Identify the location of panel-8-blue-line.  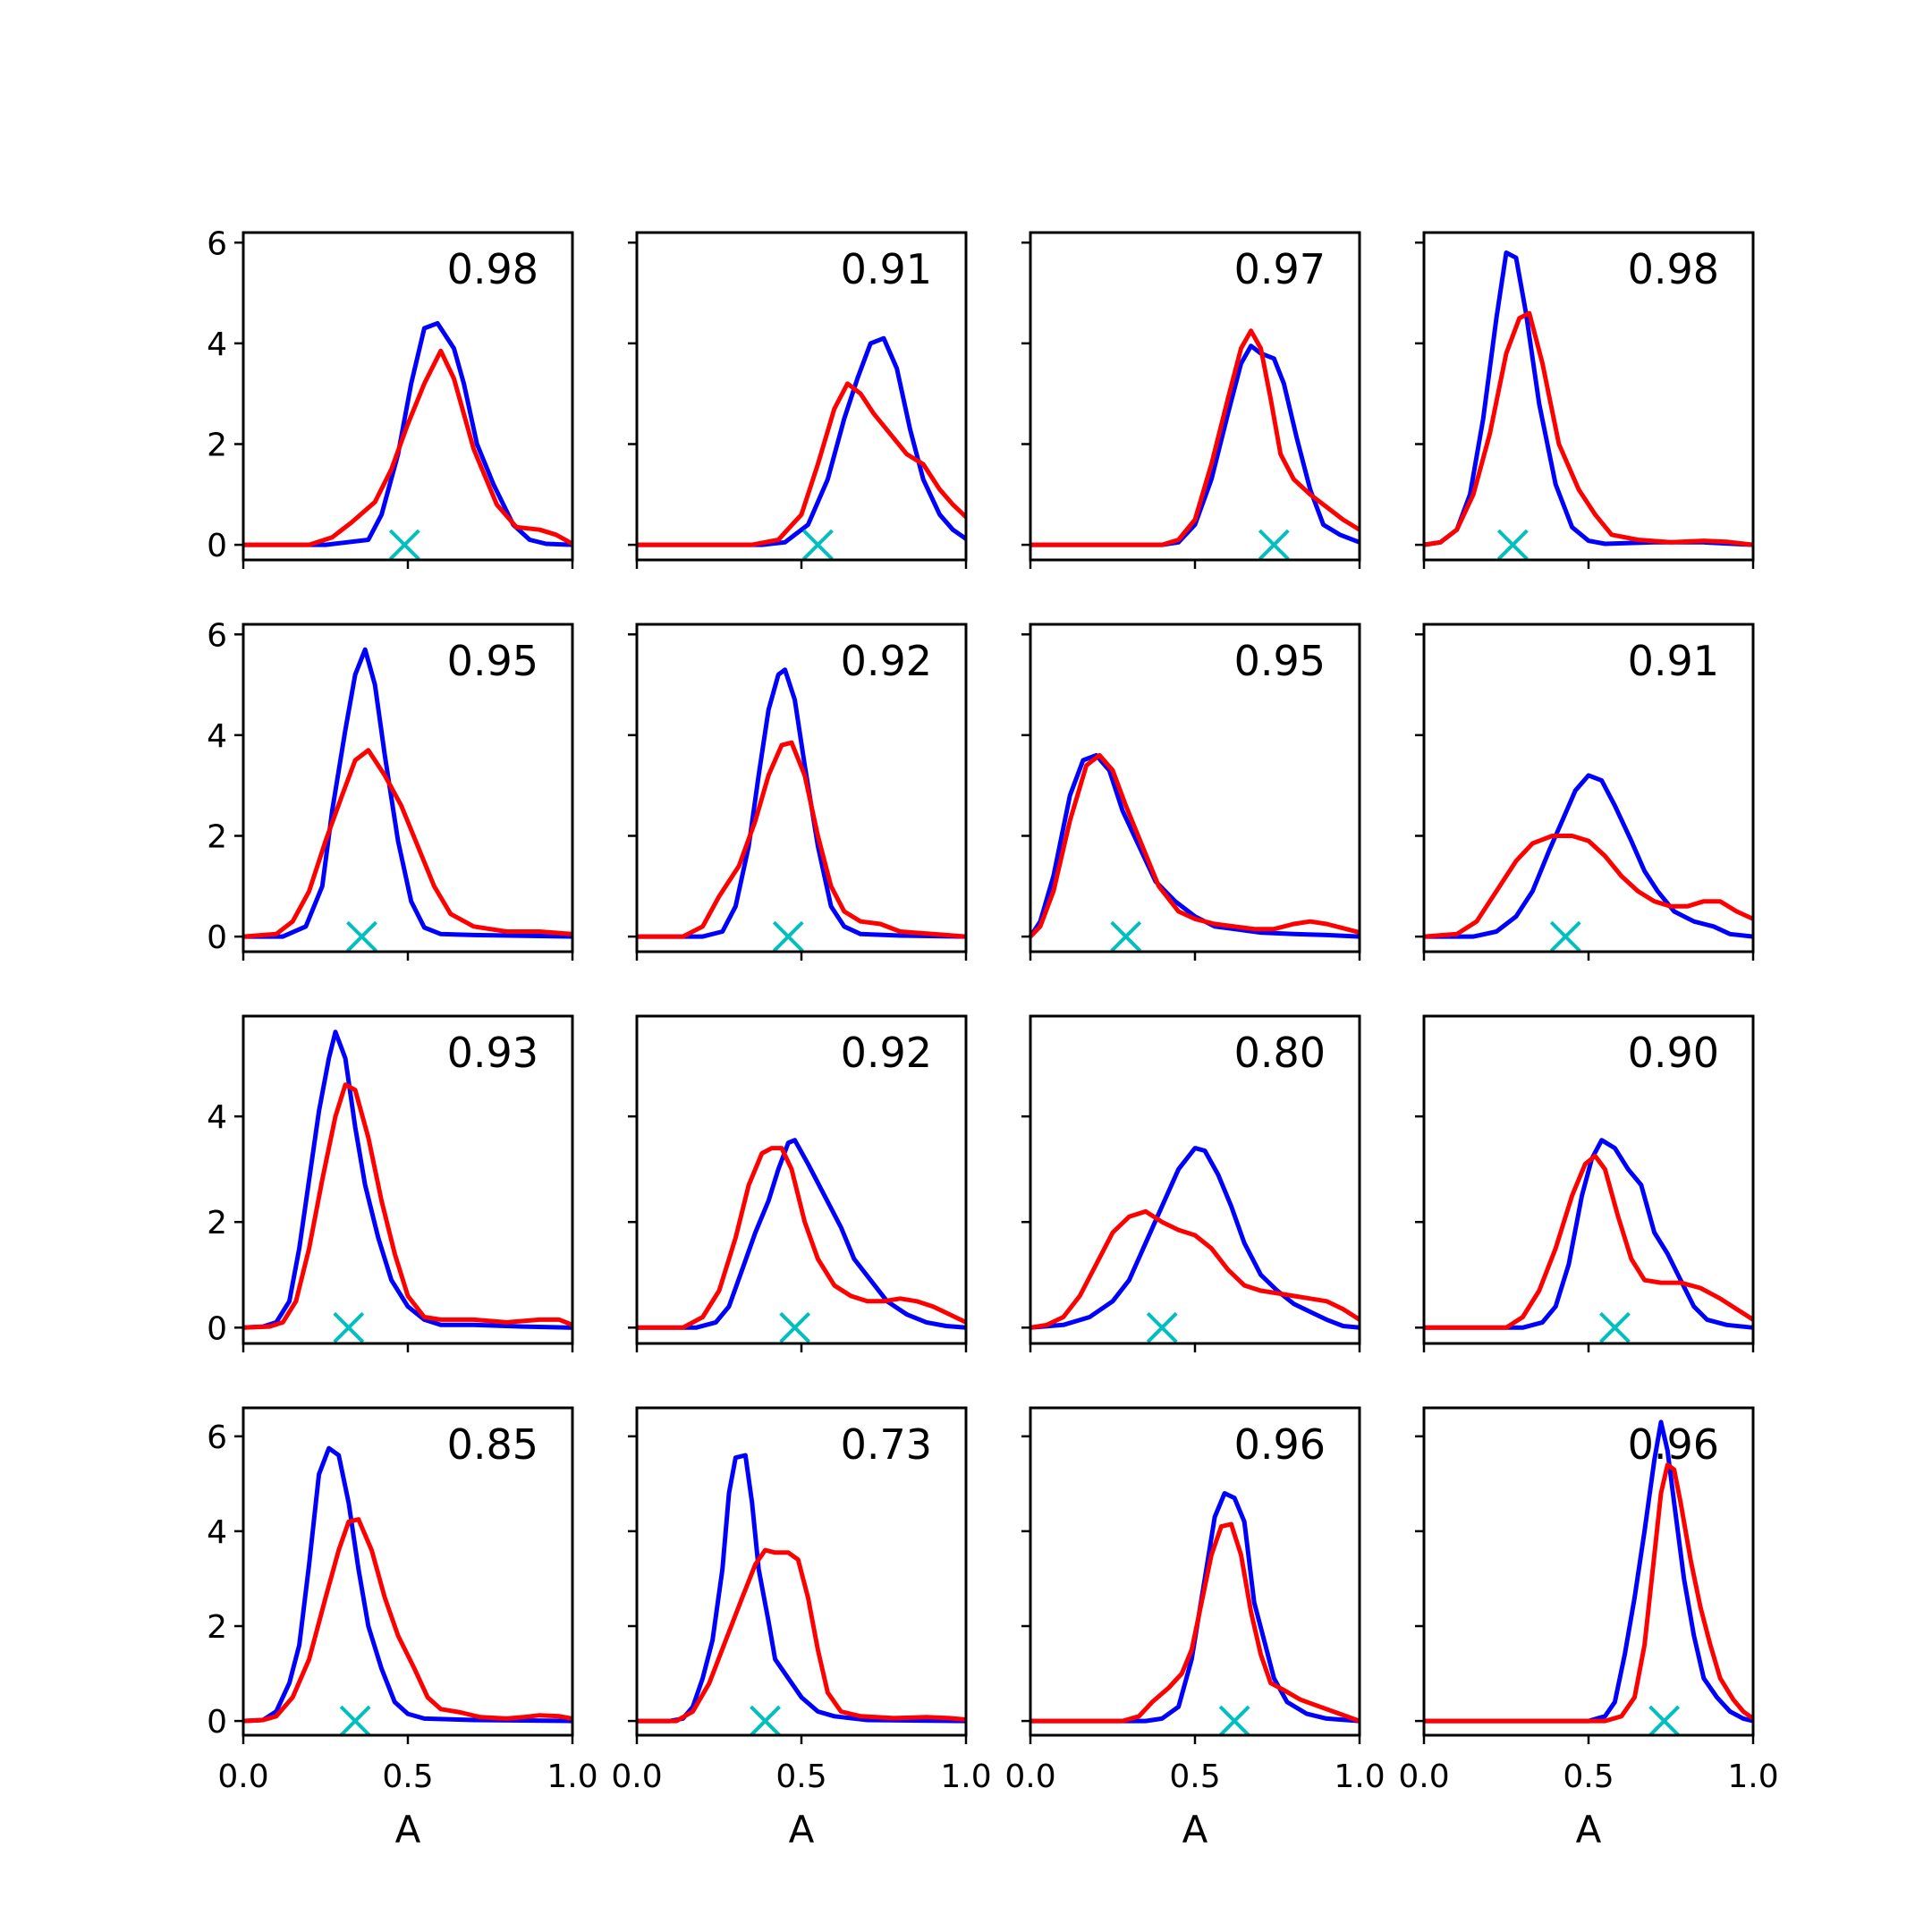
(1589, 856).